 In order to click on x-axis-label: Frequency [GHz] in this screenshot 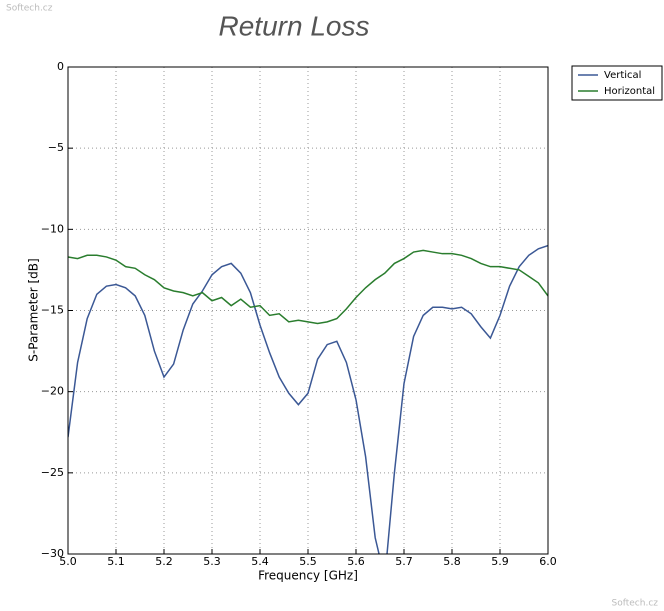, I will do `click(308, 576)`.